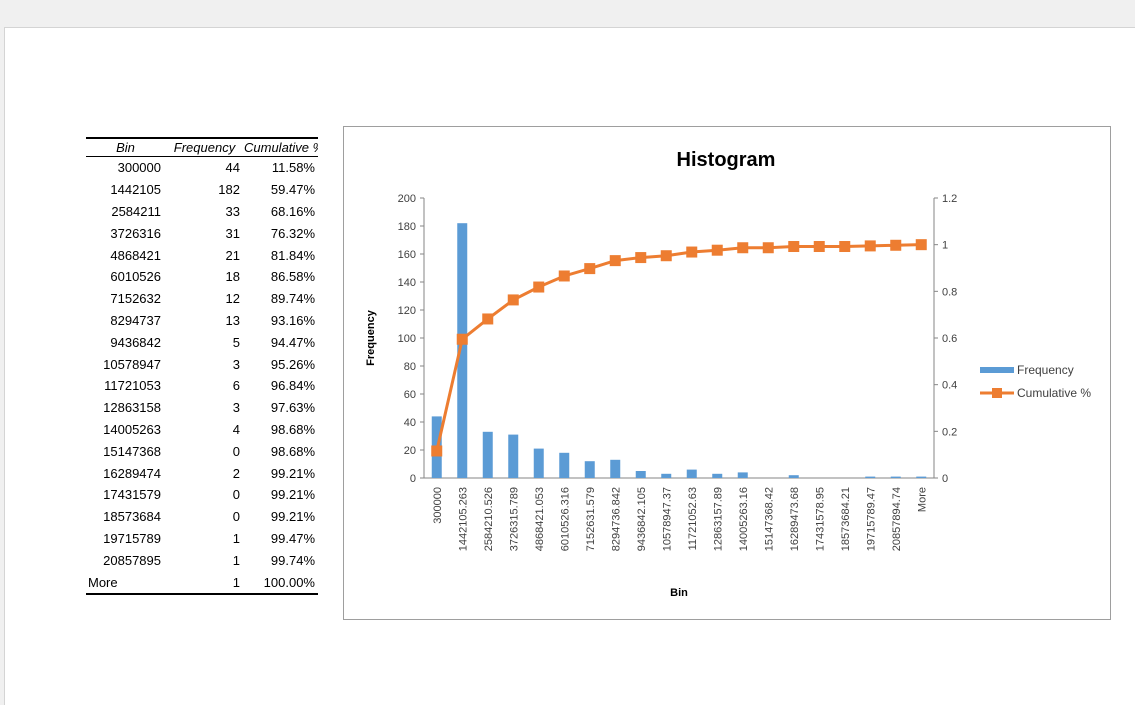  I want to click on table-row: 2584211 33 68.16%, so click(202, 212).